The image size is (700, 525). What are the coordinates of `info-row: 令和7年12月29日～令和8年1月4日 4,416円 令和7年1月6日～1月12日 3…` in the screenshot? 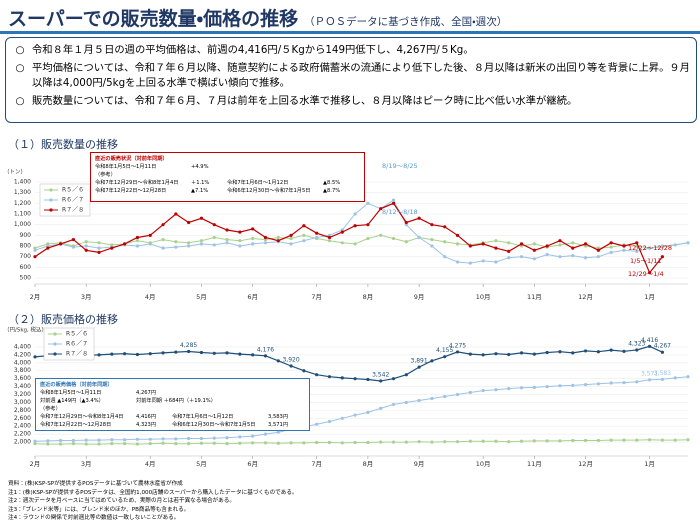 It's located at (172, 417).